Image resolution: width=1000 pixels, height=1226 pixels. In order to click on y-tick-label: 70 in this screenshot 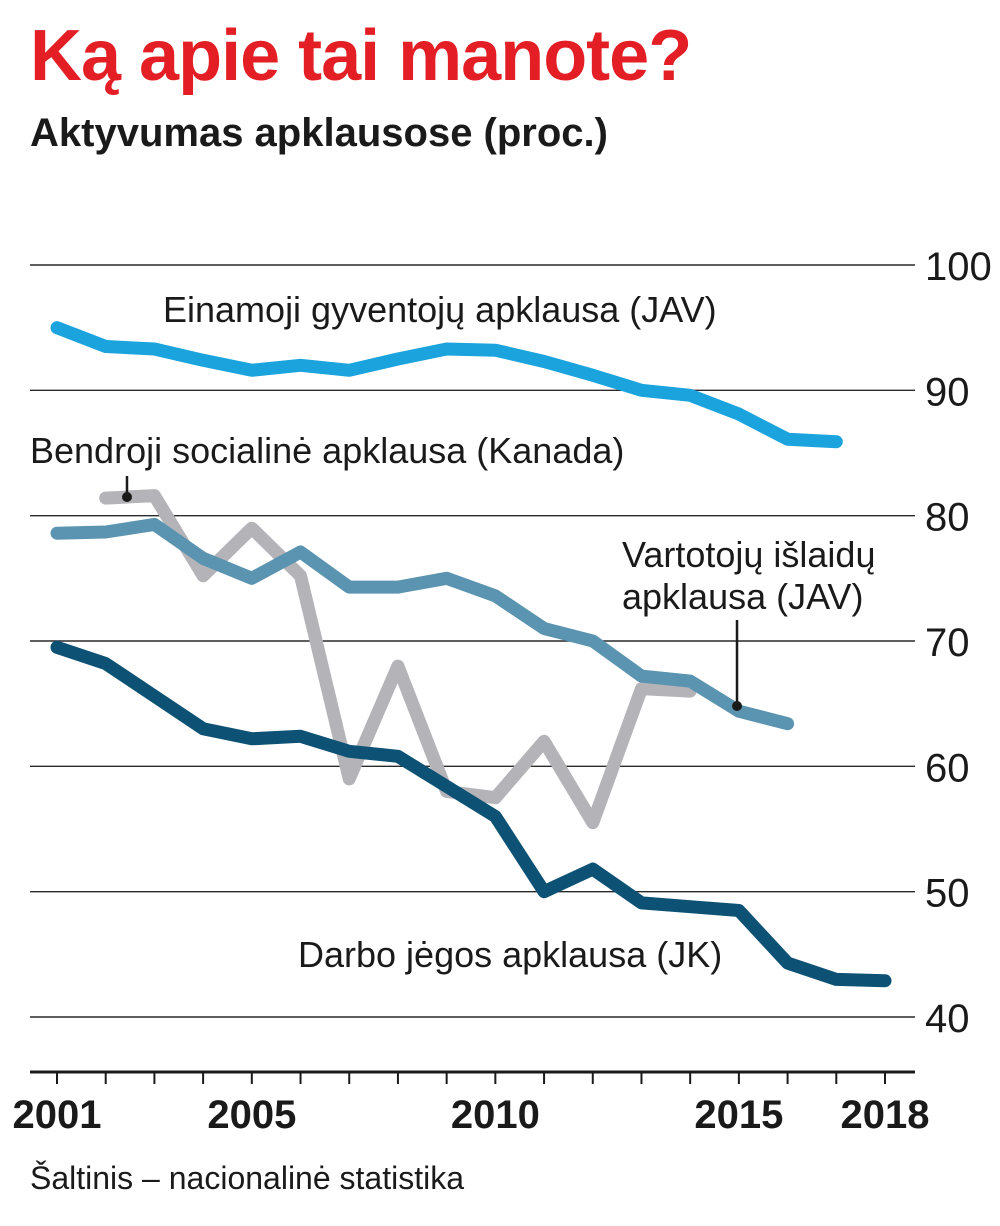, I will do `click(947, 643)`.